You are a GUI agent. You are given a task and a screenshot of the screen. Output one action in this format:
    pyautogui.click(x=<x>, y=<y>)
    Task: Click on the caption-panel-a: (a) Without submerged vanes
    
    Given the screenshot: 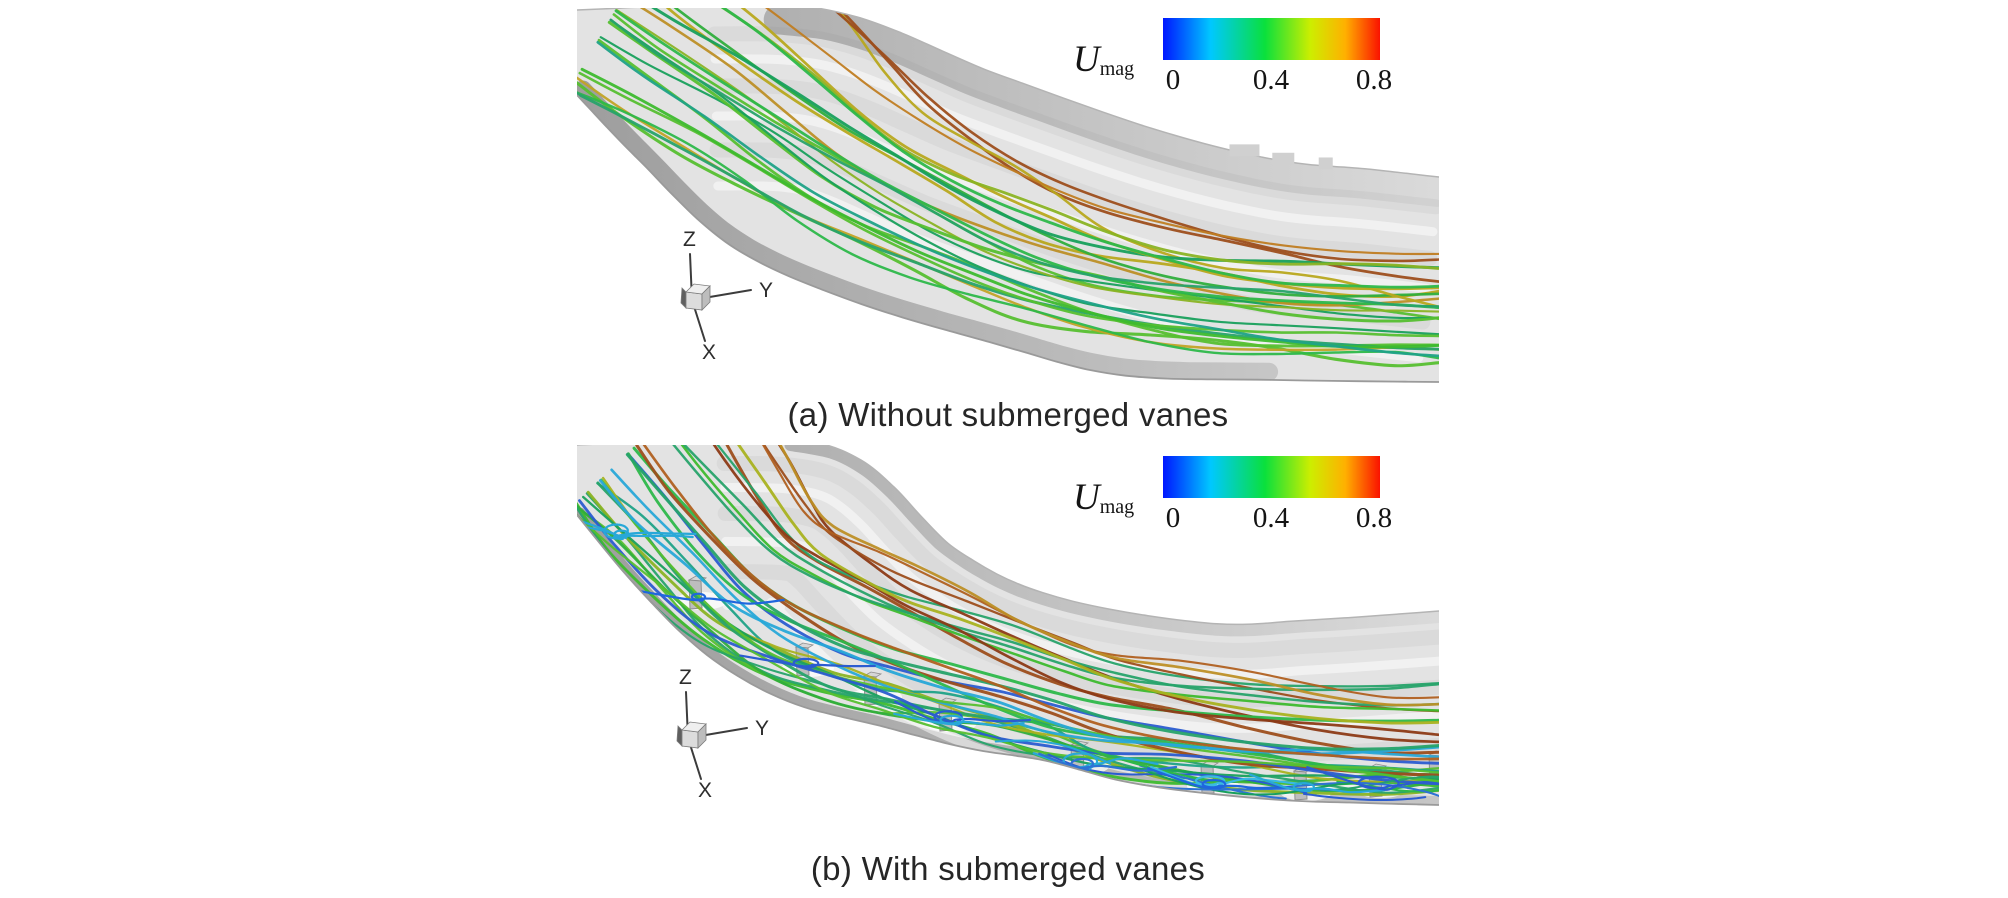 What is the action you would take?
    pyautogui.click(x=1008, y=414)
    